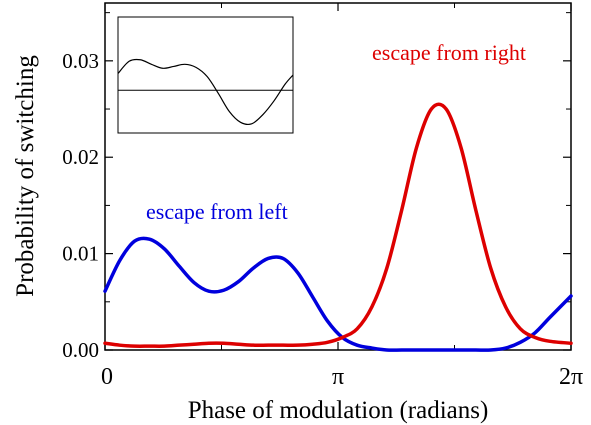 Image resolution: width=591 pixels, height=425 pixels. What do you see at coordinates (338, 410) in the screenshot?
I see `x-axis-label: Phase of modulation (radians)` at bounding box center [338, 410].